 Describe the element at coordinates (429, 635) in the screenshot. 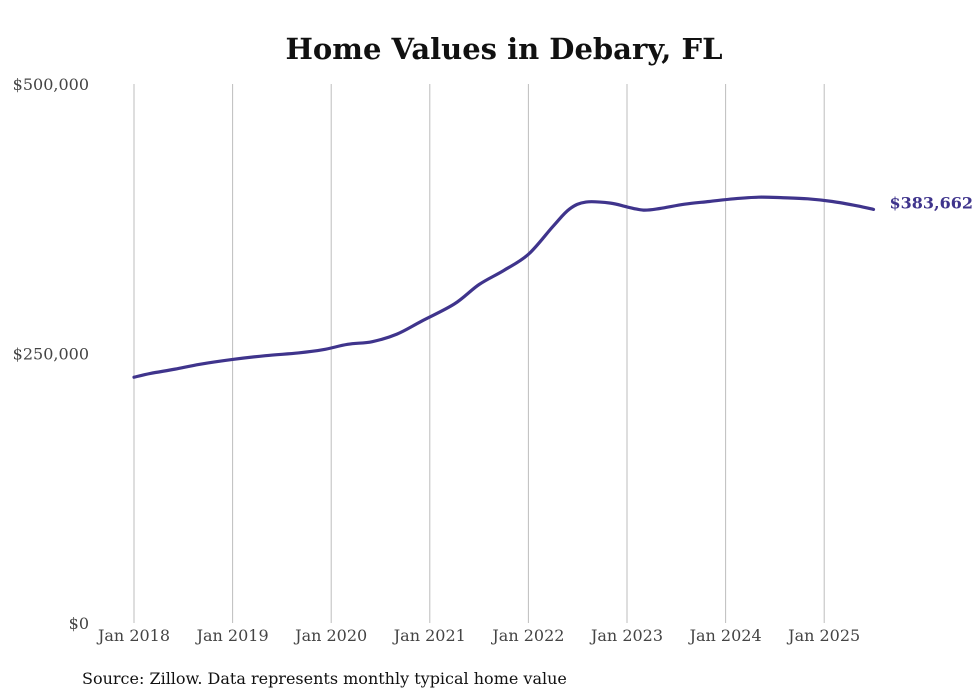

I see `x-tick-label: Jan 2021` at that location.